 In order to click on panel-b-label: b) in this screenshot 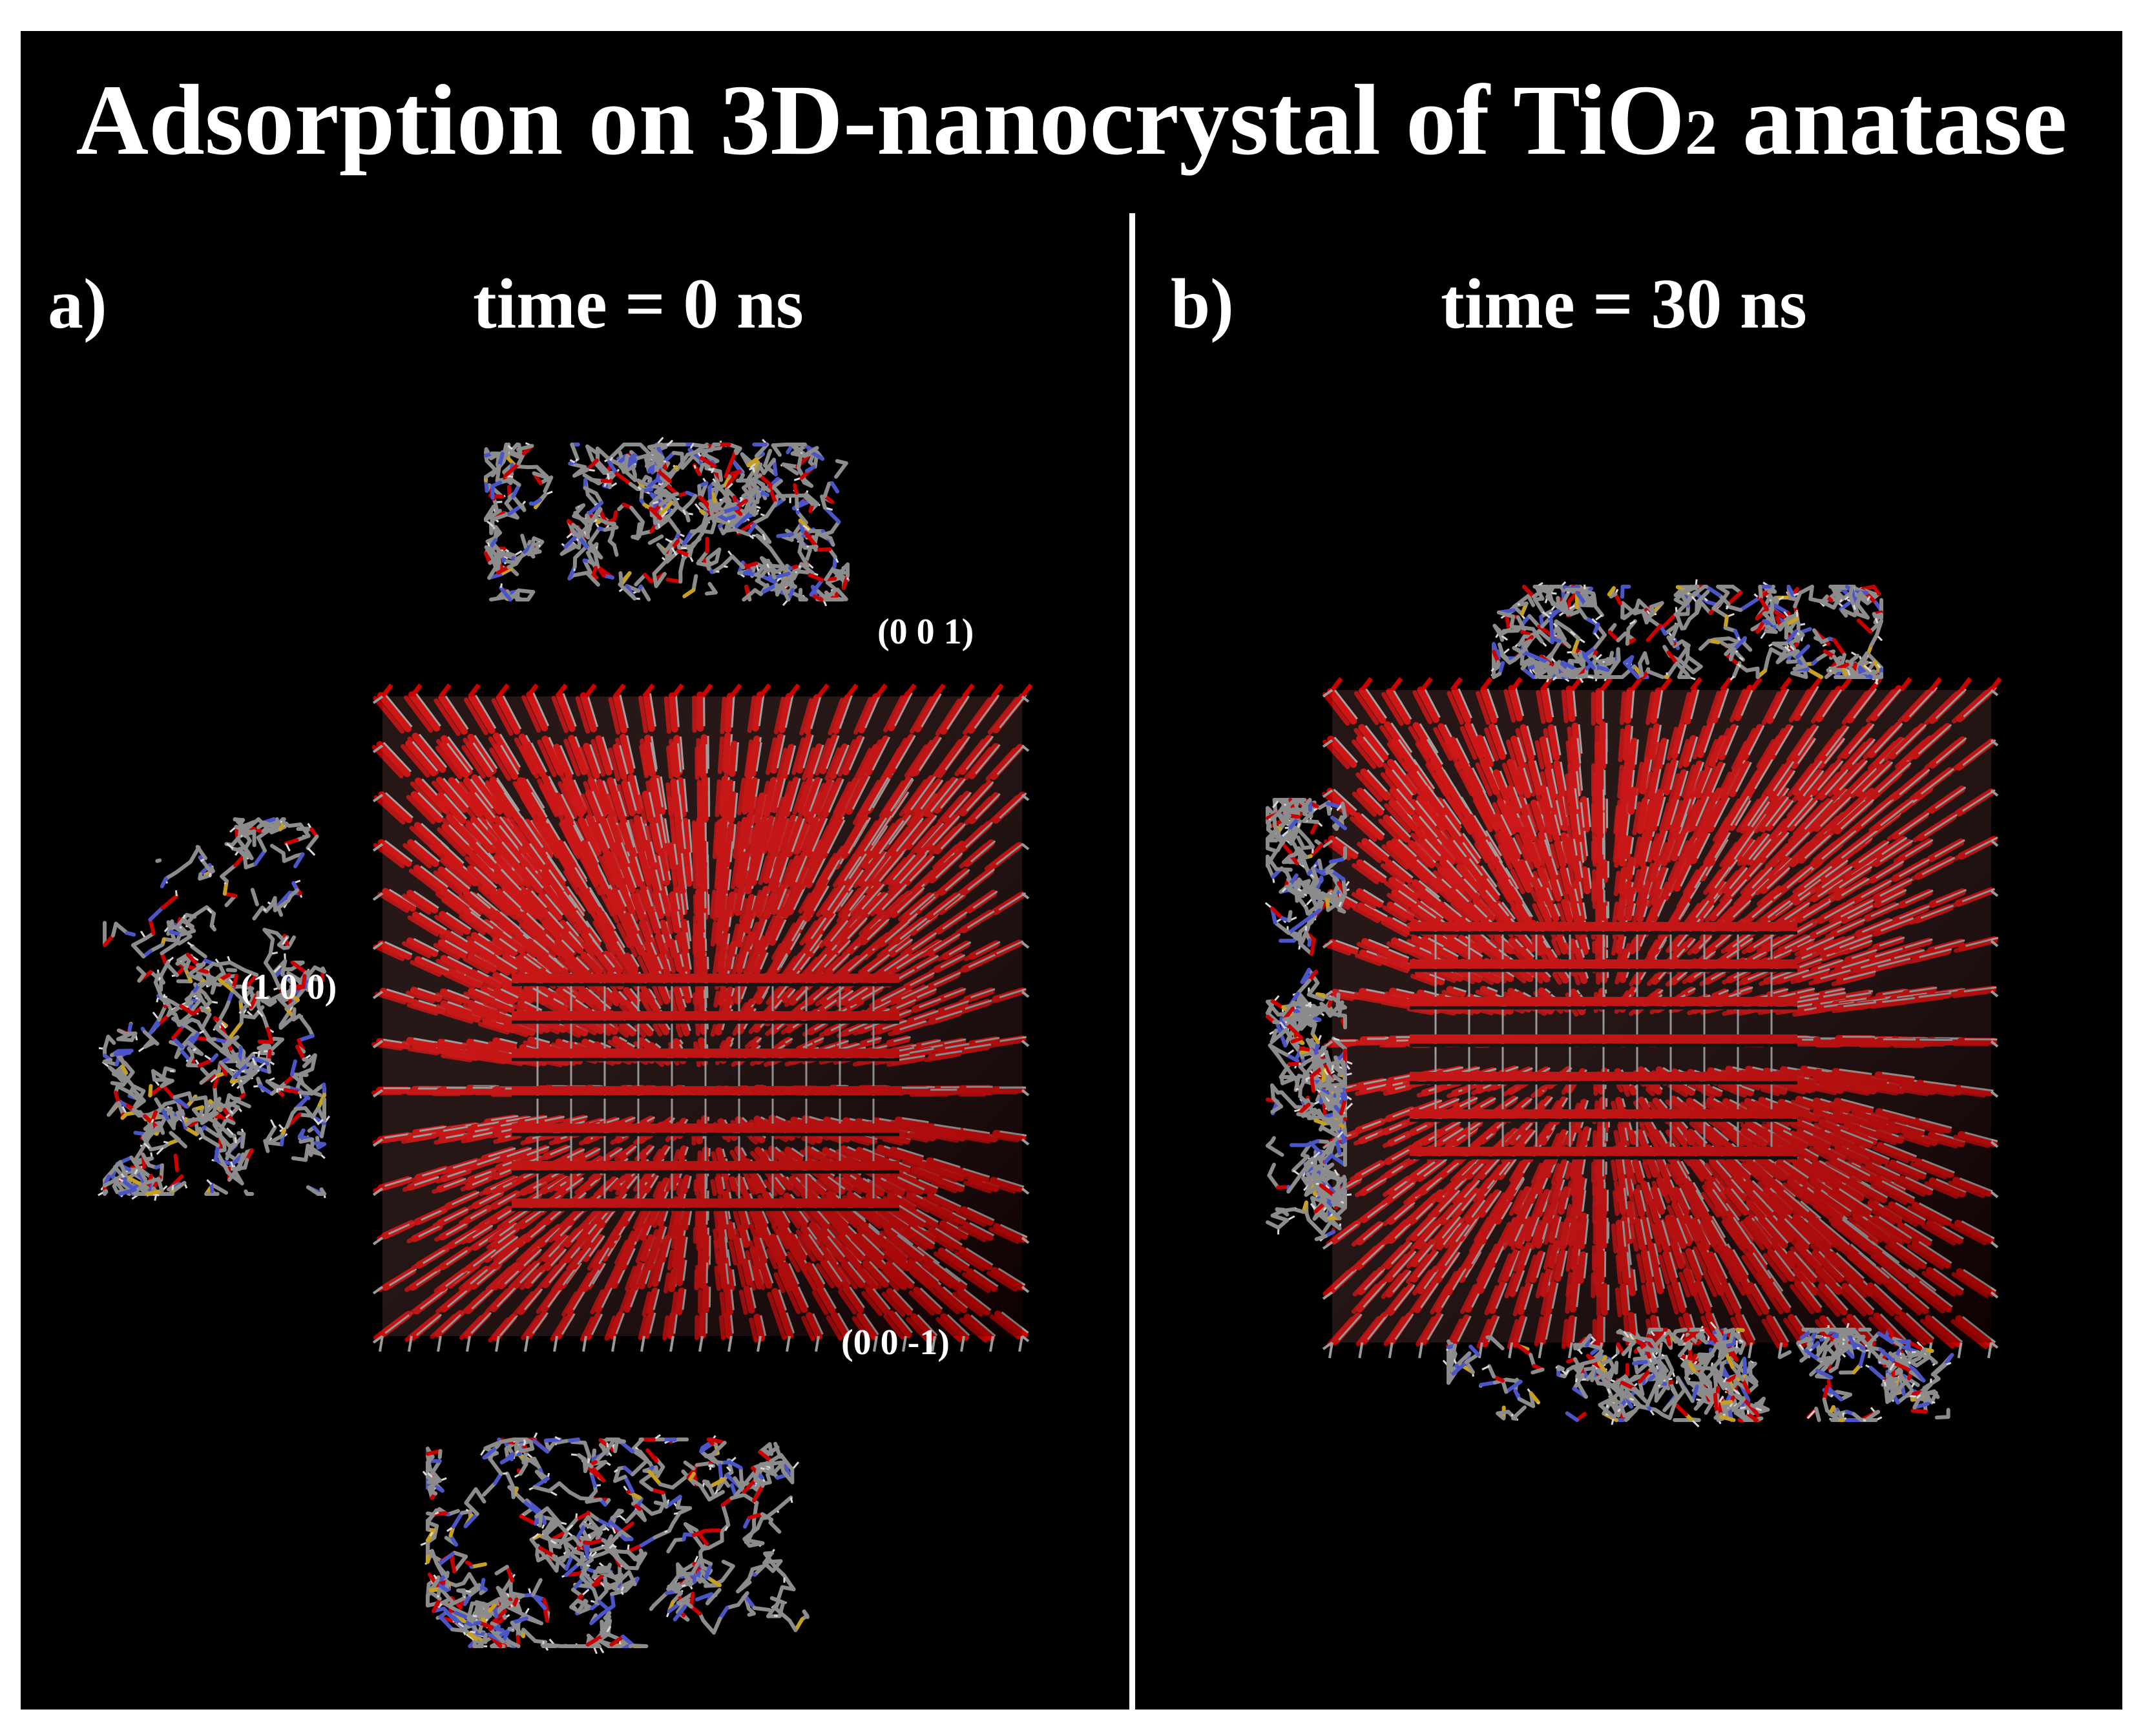, I will do `click(1202, 303)`.